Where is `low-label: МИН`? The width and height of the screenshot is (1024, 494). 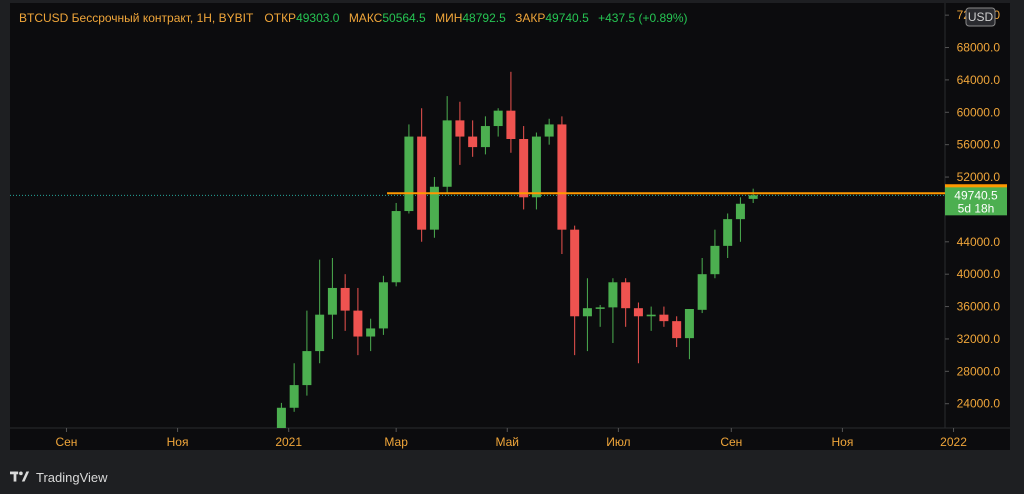
low-label: МИН is located at coordinates (449, 18).